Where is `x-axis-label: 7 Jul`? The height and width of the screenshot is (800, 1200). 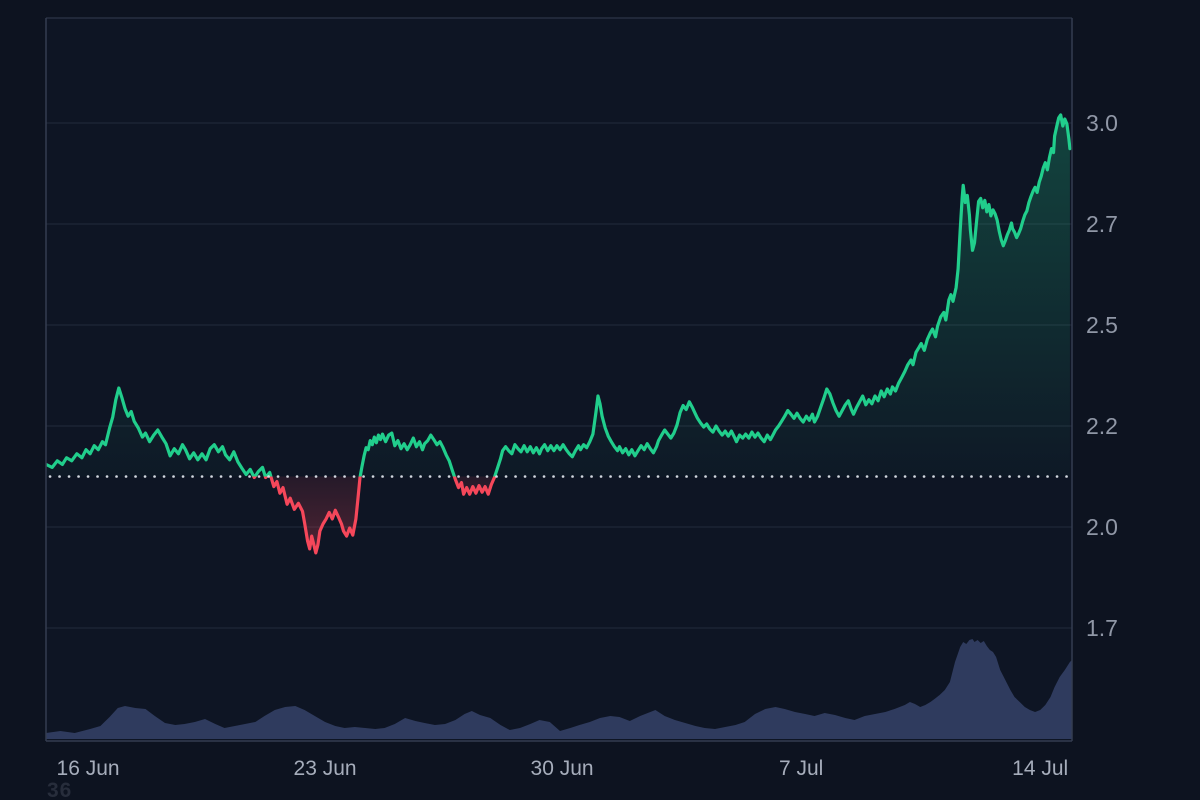 x-axis-label: 7 Jul is located at coordinates (801, 768).